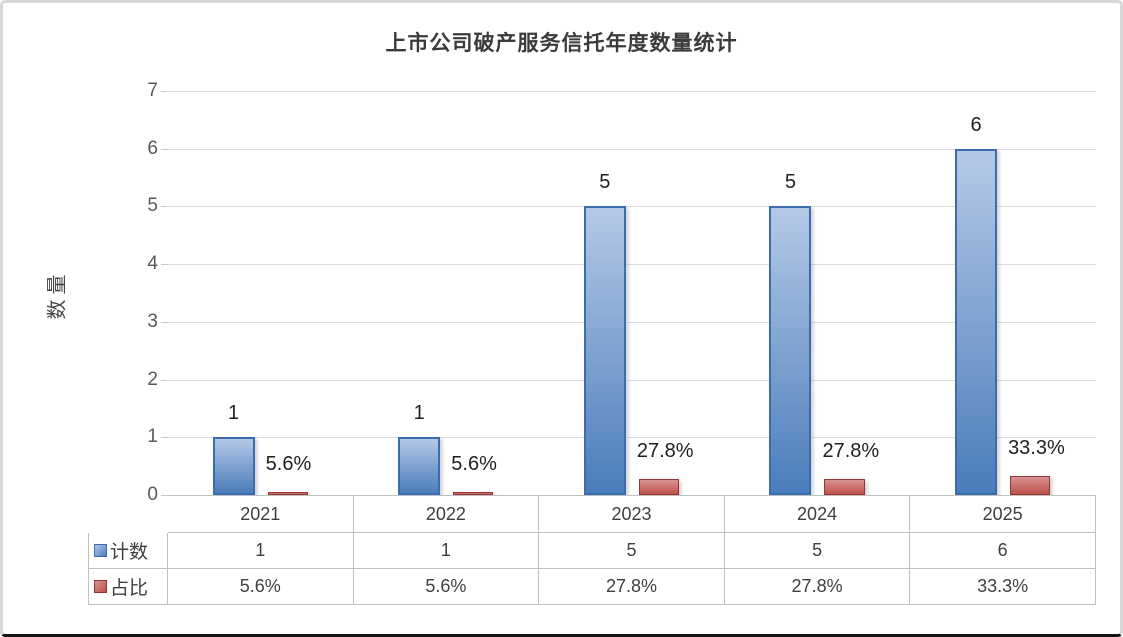 This screenshot has height=637, width=1123. I want to click on y-tick-label: 3, so click(152, 321).